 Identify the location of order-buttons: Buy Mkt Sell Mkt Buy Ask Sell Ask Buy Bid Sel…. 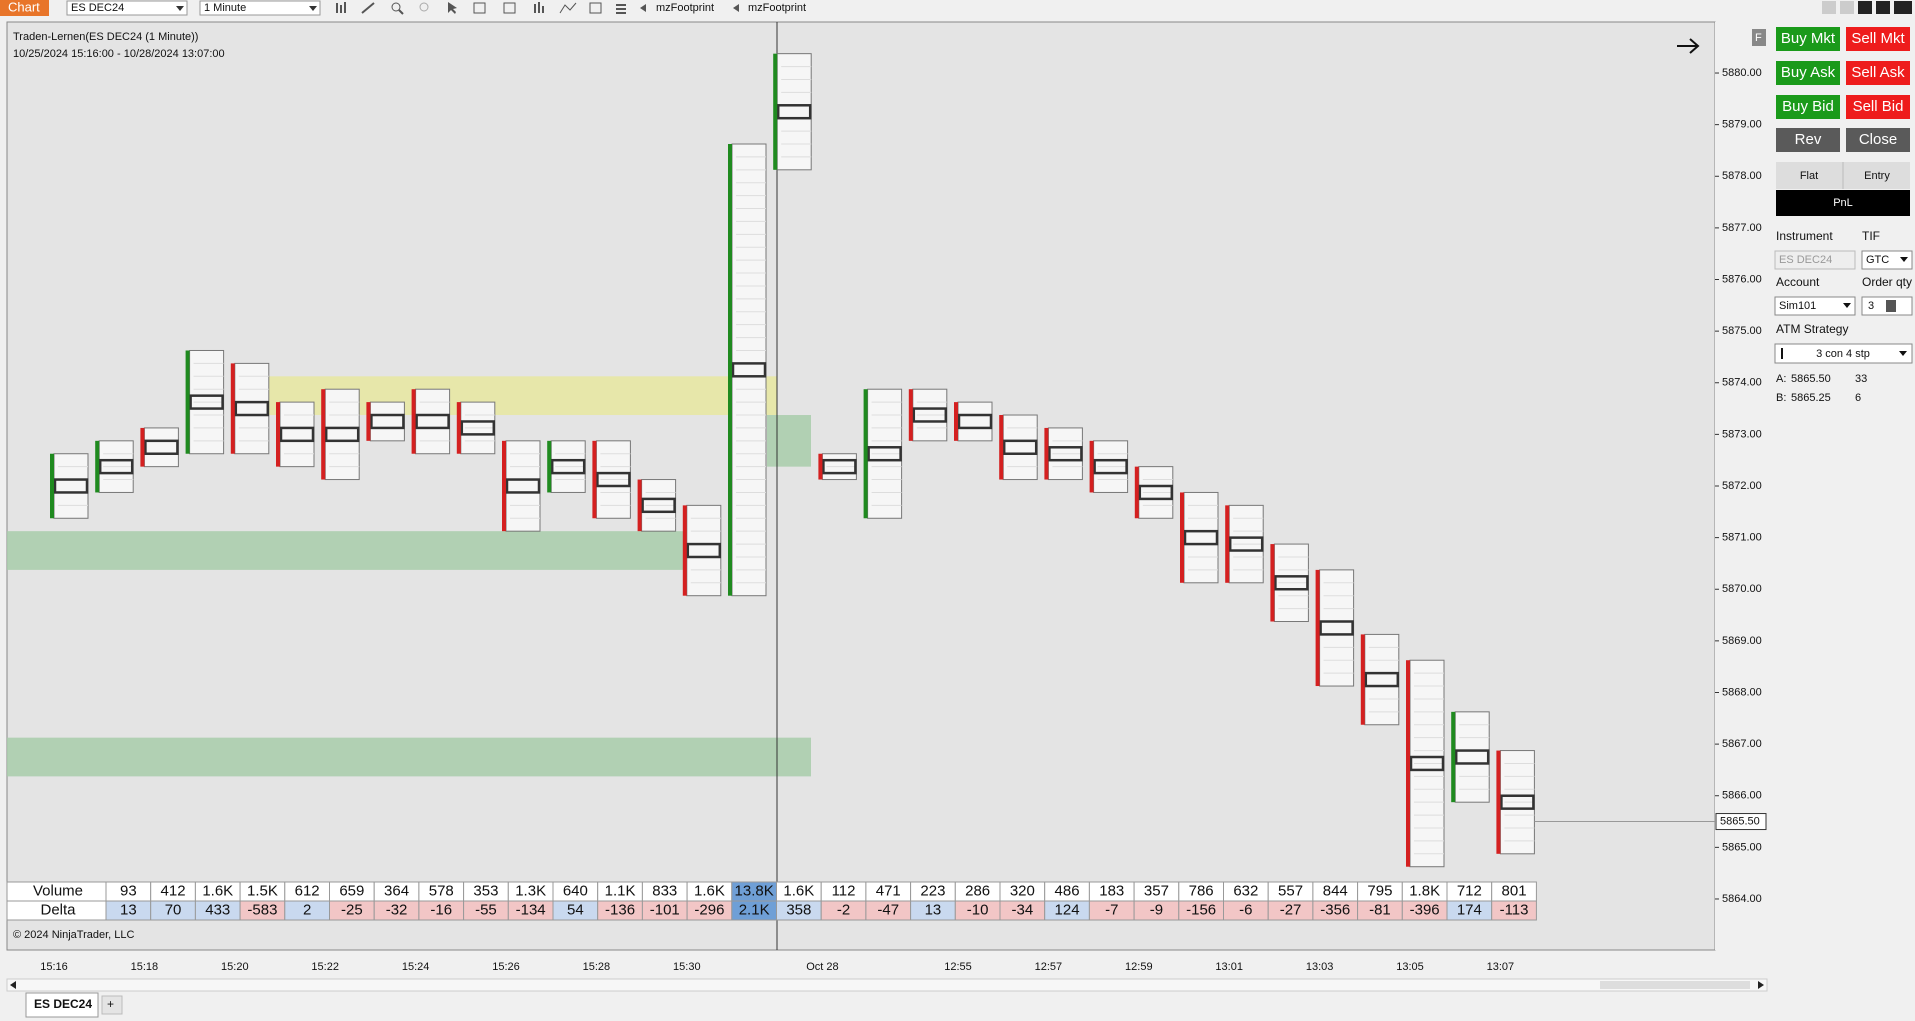
(1843, 89).